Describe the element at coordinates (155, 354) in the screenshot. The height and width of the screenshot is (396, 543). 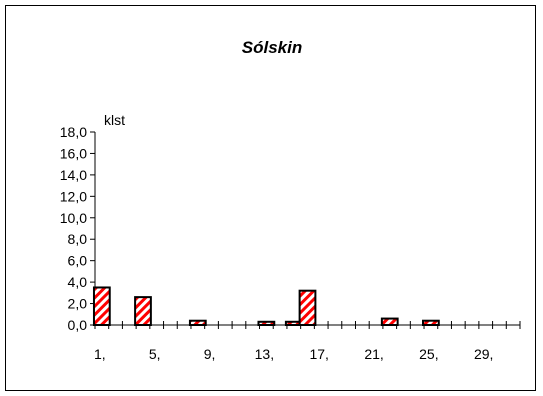
I see `x-tick-label: 5,` at that location.